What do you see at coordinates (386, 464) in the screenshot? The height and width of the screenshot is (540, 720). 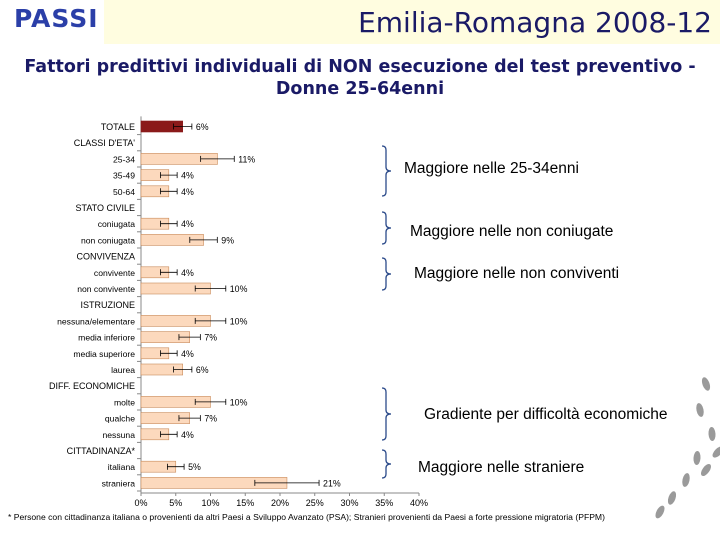 I see `brace-citizenship` at bounding box center [386, 464].